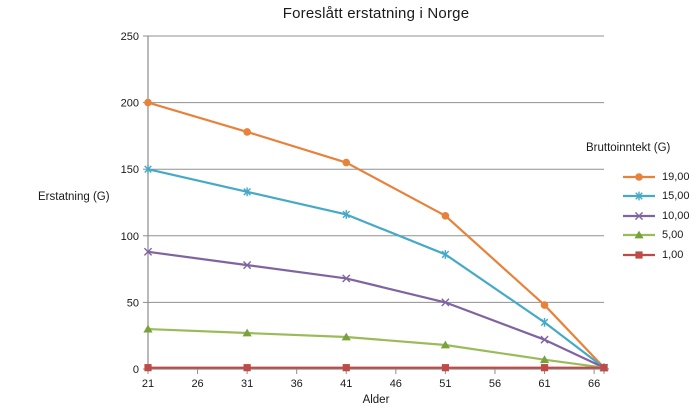  I want to click on y-axis-title: Erstatning (G), so click(74, 197).